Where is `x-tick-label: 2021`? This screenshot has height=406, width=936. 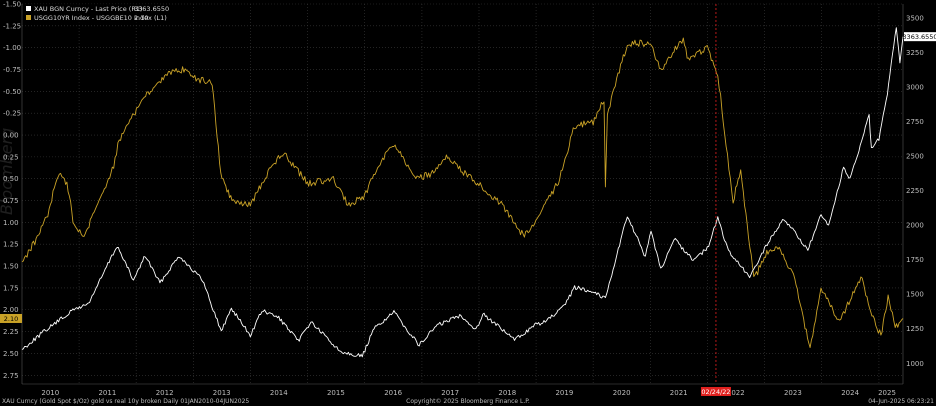
x-tick-label: 2021 is located at coordinates (679, 393).